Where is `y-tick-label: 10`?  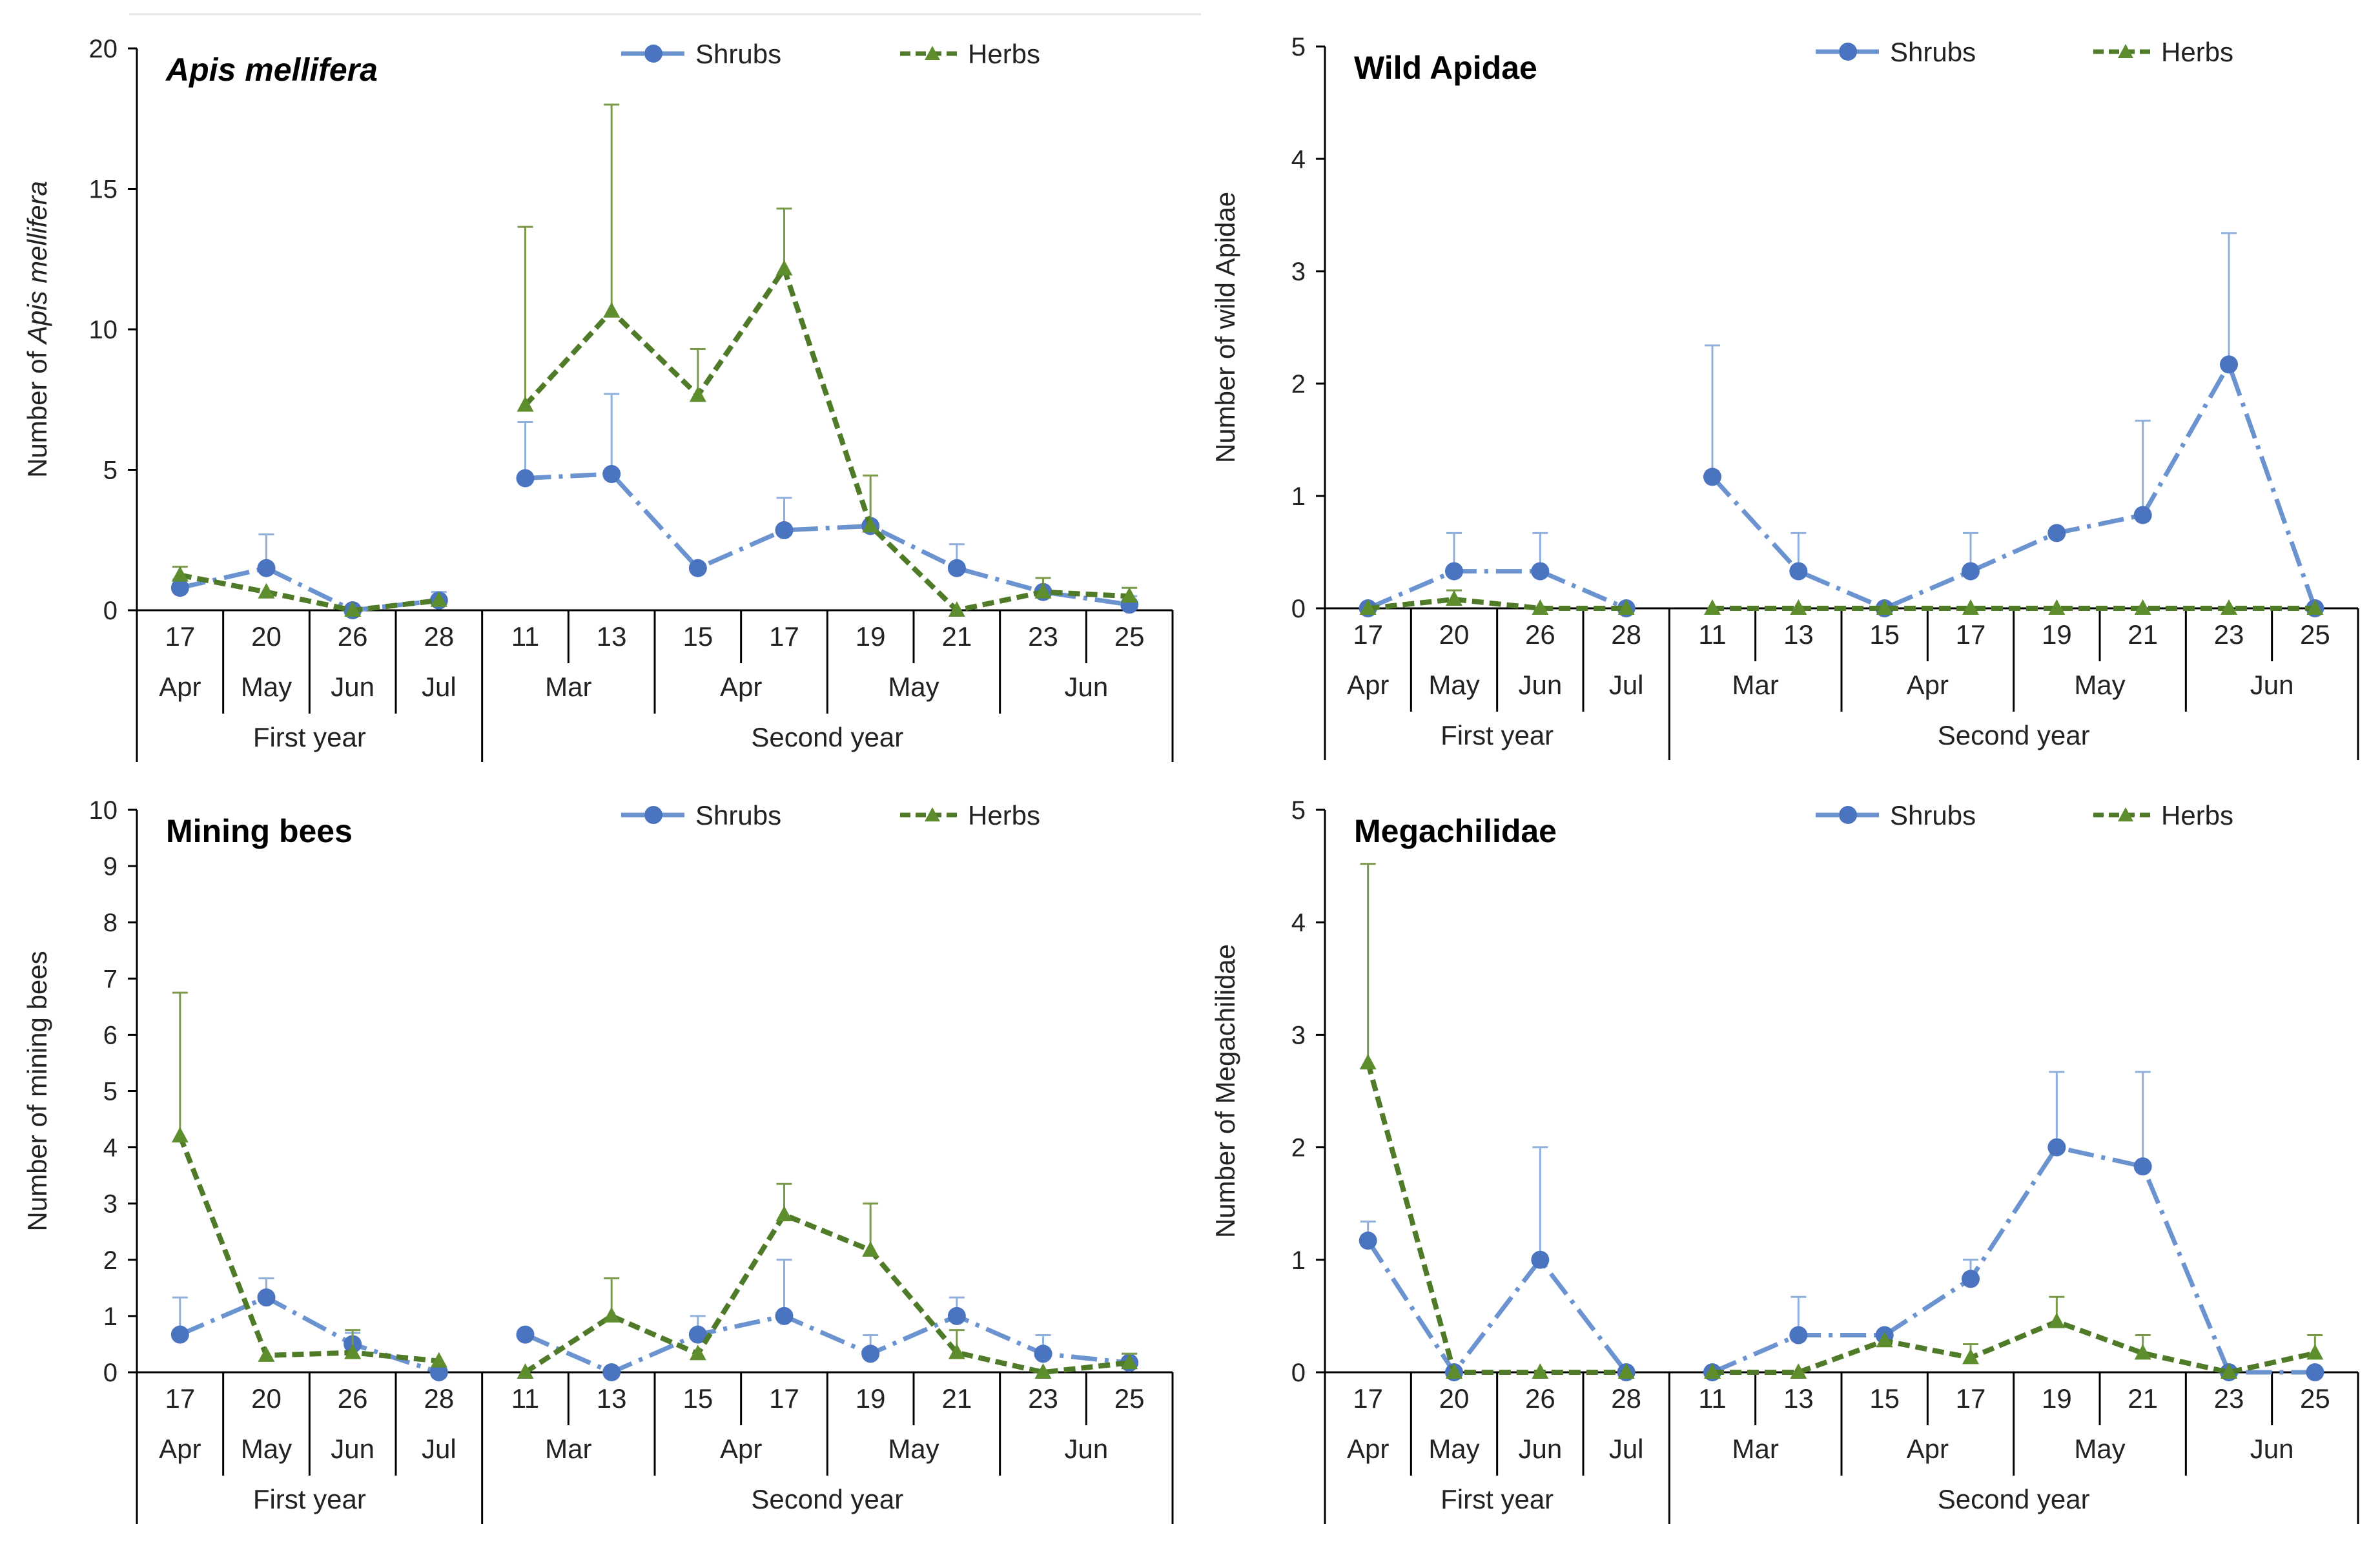 y-tick-label: 10 is located at coordinates (104, 330).